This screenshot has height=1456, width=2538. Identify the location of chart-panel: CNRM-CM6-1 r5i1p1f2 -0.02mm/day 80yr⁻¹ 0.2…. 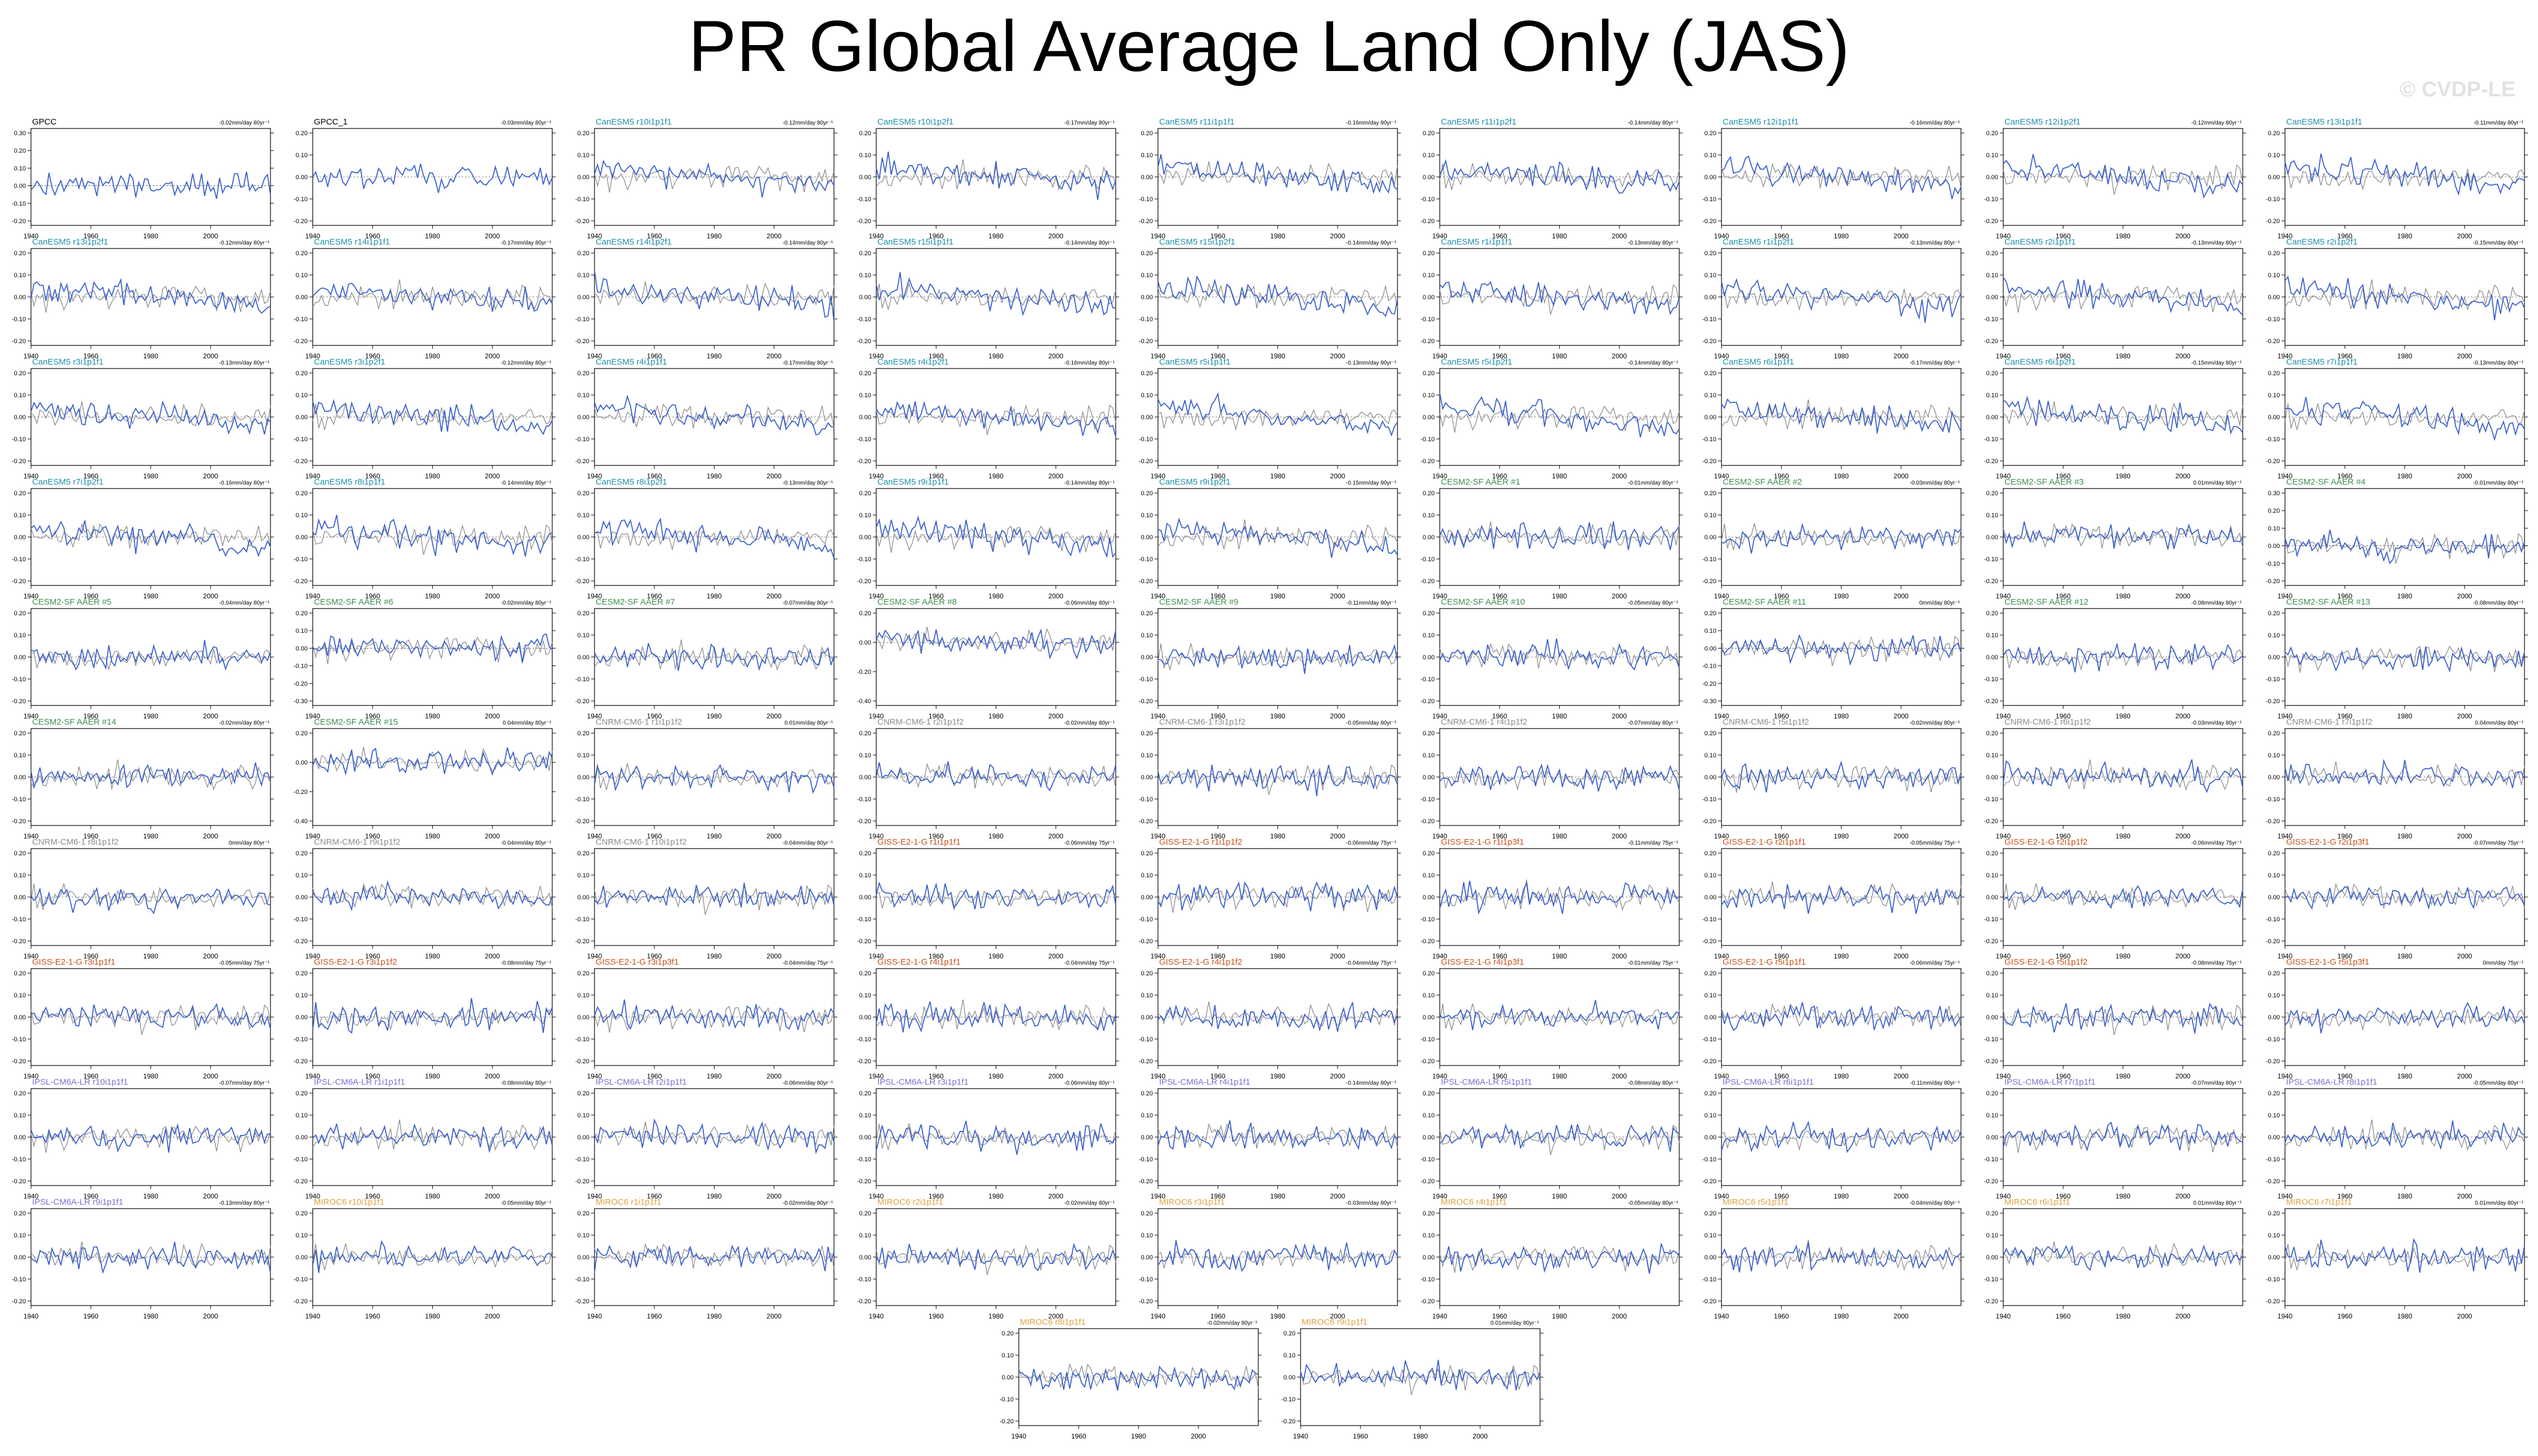
(1833, 778).